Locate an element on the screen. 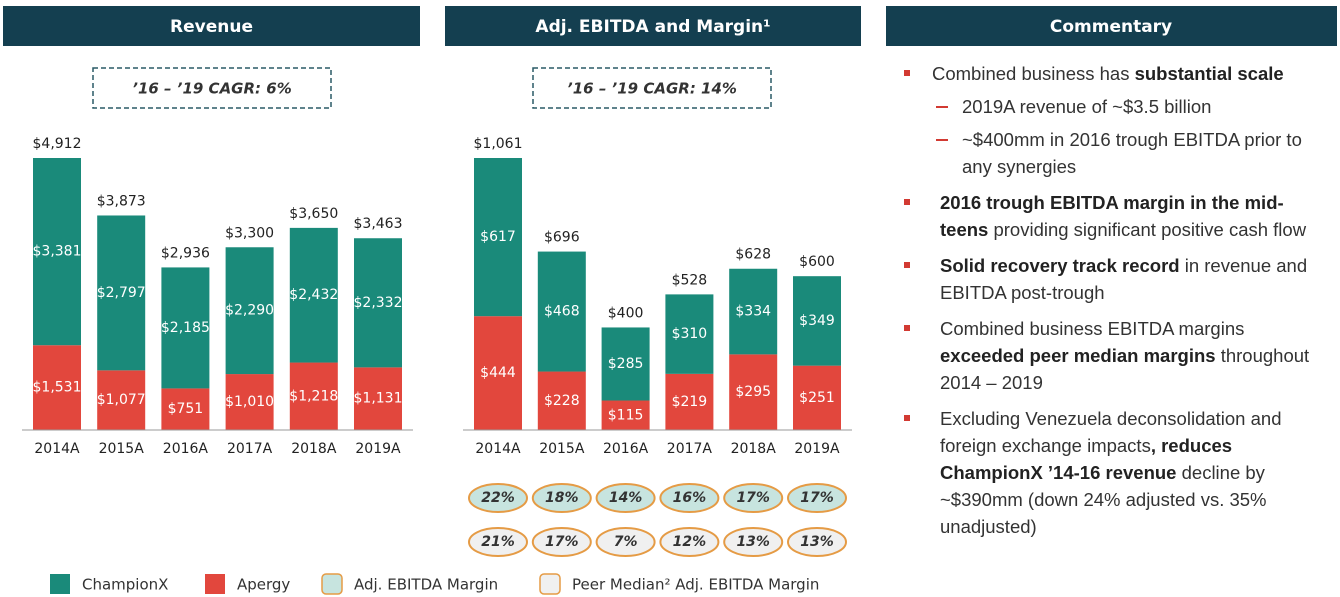  sub-bullet: 2019A revenue of ~$3.5 billion is located at coordinates (1113, 106).